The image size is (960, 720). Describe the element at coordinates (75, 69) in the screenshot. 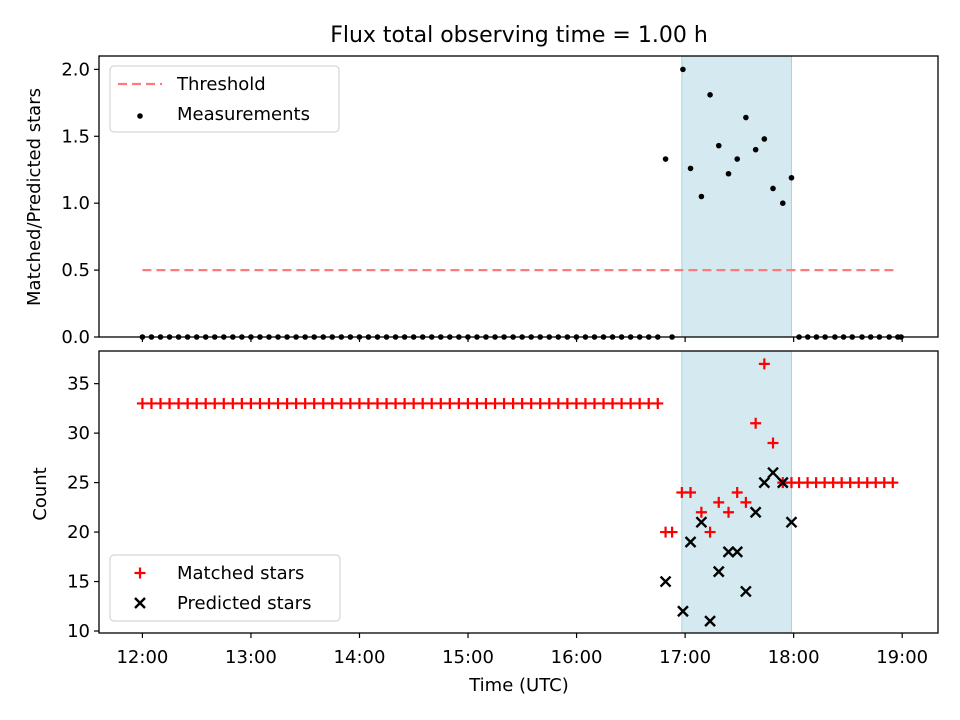

I see `y-tick-label: 2.0` at that location.